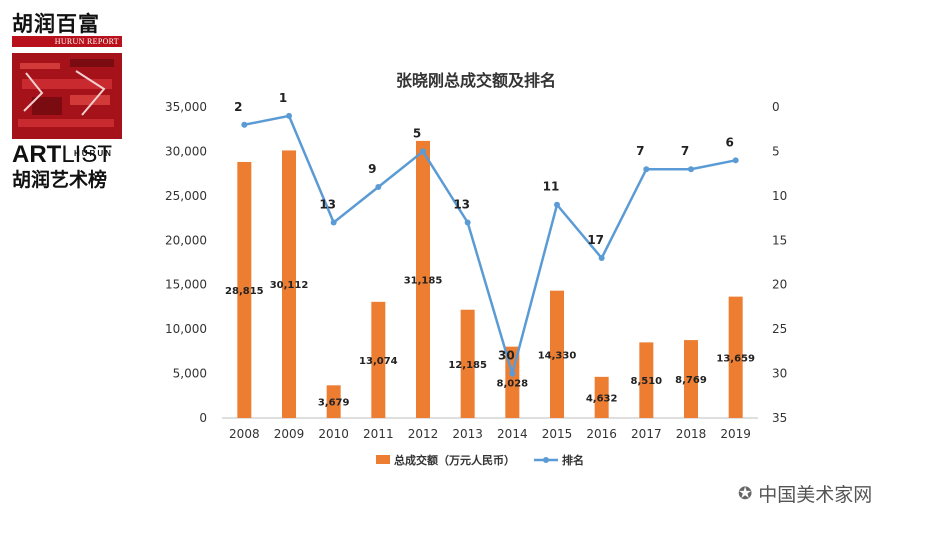 This screenshot has height=533, width=948. I want to click on y-right-tick-label: 35, so click(779, 418).